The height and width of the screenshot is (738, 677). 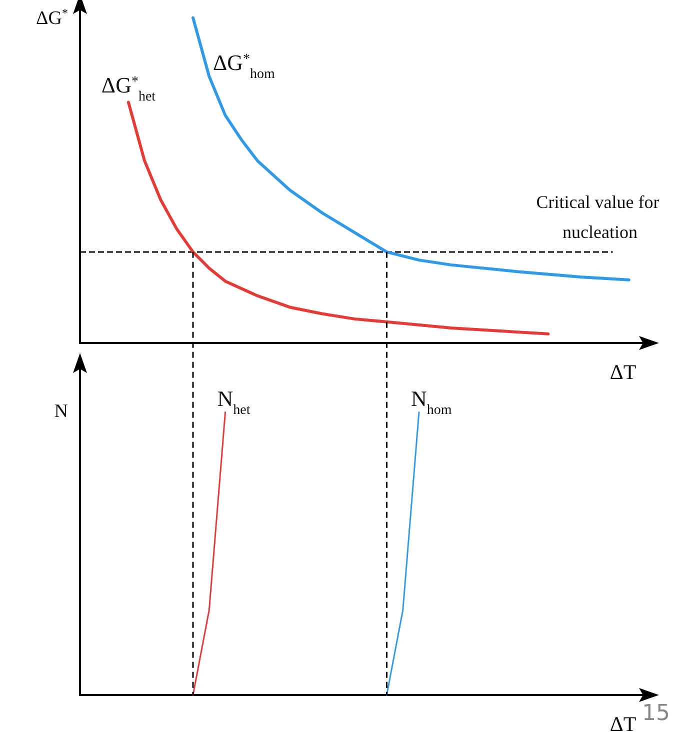 I want to click on series-label: N$_{hom}$, so click(x=431, y=402).